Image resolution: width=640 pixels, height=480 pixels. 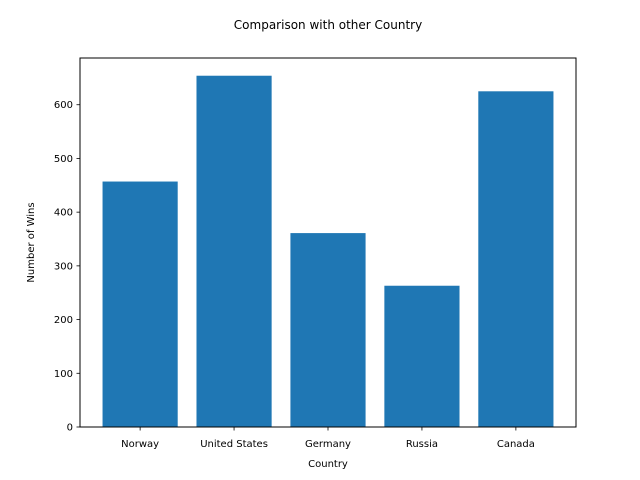 I want to click on y-axis: 0 100 200 300 400 500 600, so click(x=67, y=267).